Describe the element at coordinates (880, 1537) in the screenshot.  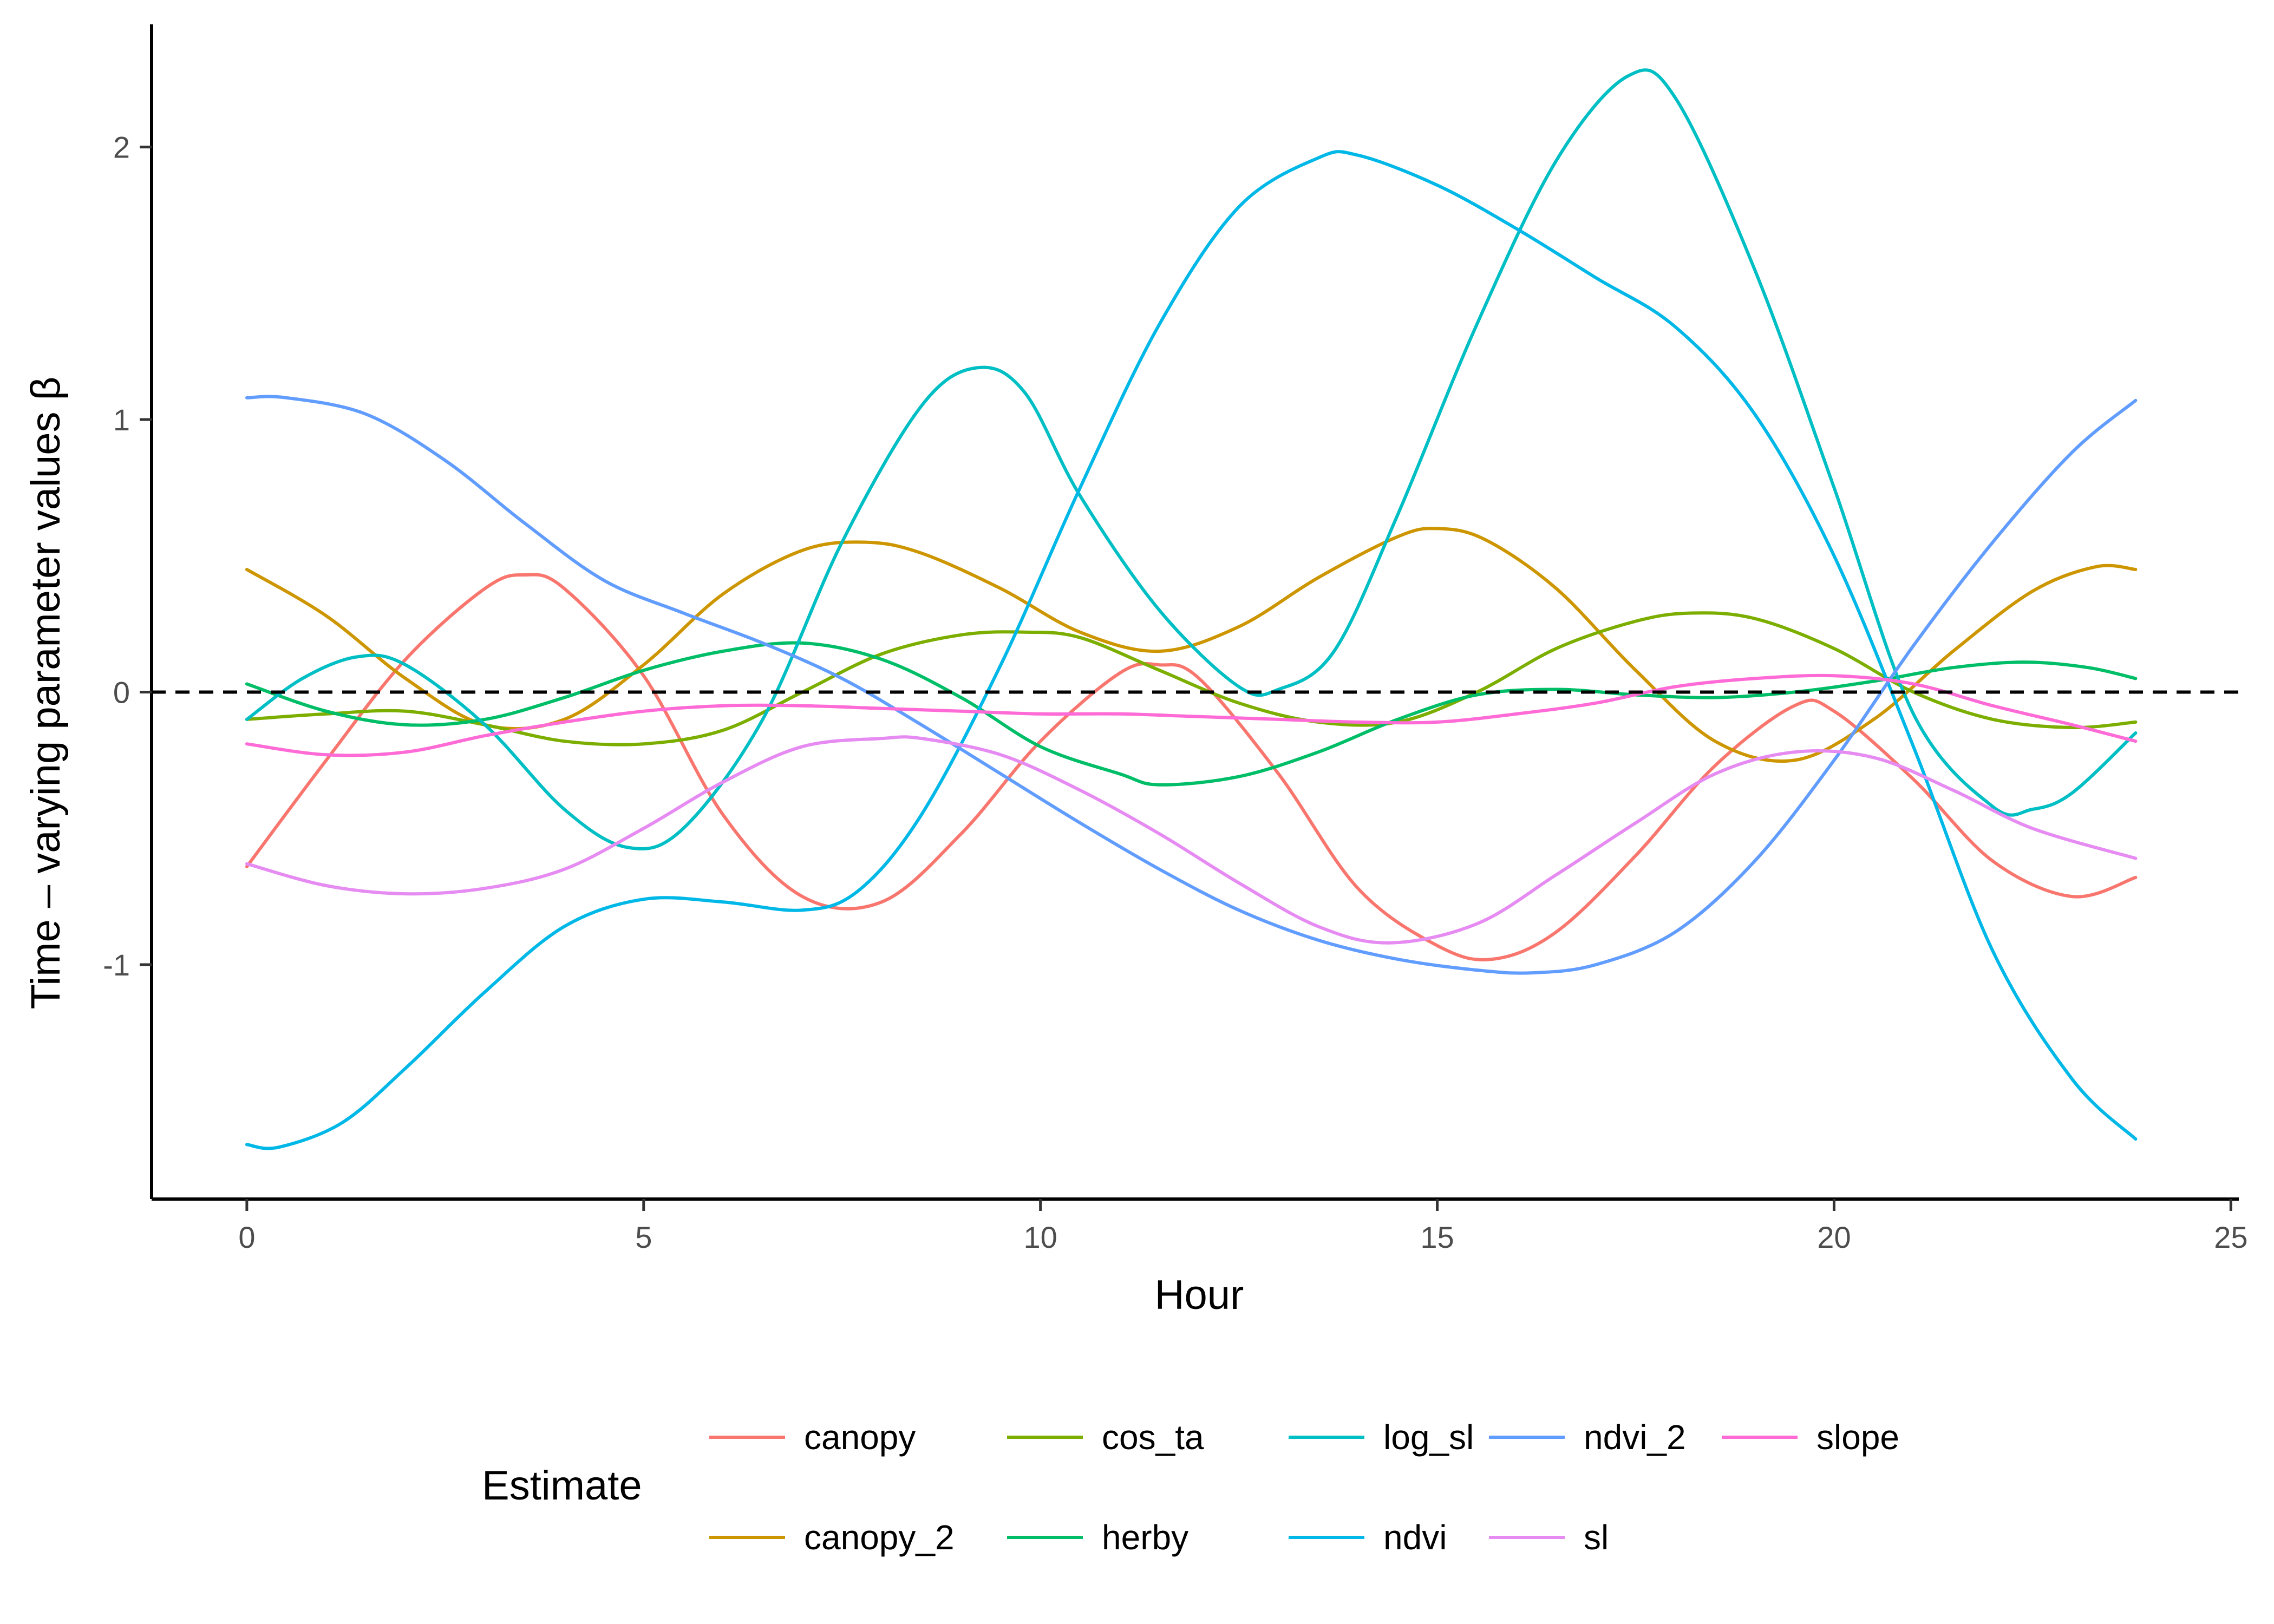
I see `legend-label-canopy_2: canopy_2` at that location.